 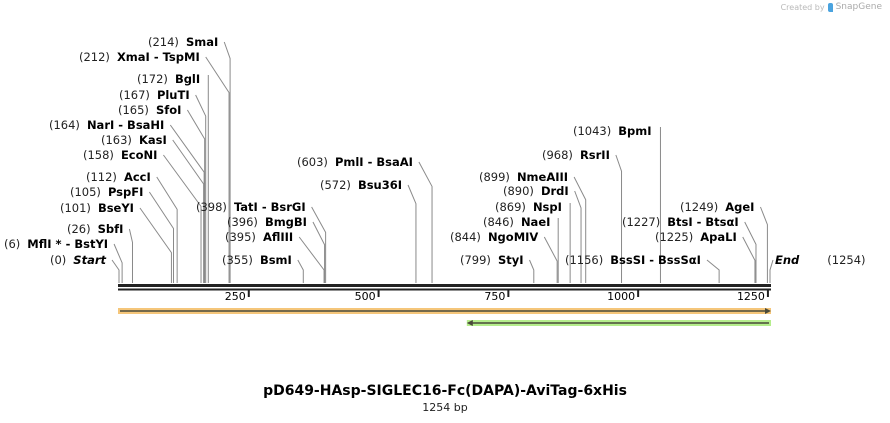 What do you see at coordinates (494, 177) in the screenshot?
I see `site-position: (899)` at bounding box center [494, 177].